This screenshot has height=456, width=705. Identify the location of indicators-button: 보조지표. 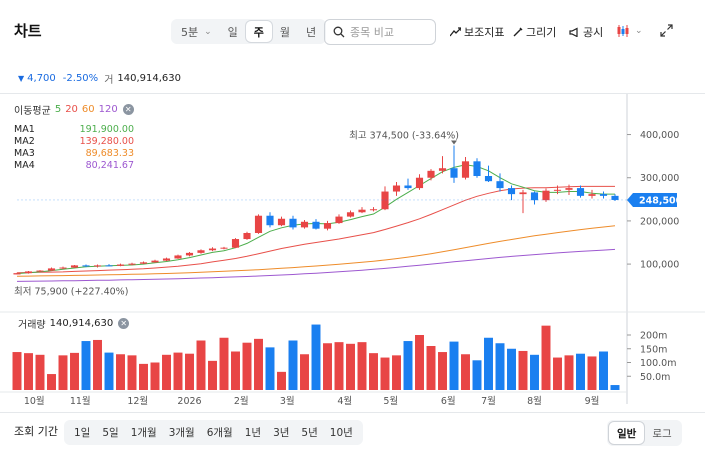
(477, 32).